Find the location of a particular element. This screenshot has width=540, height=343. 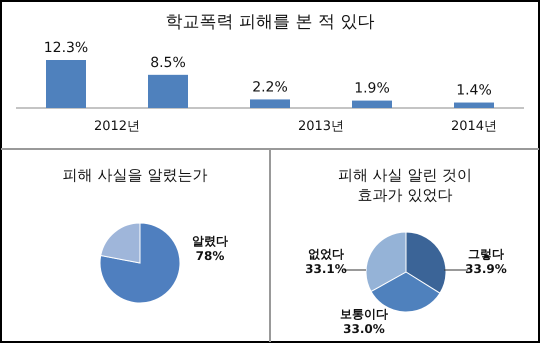

data-label: 1.9% is located at coordinates (372, 88).